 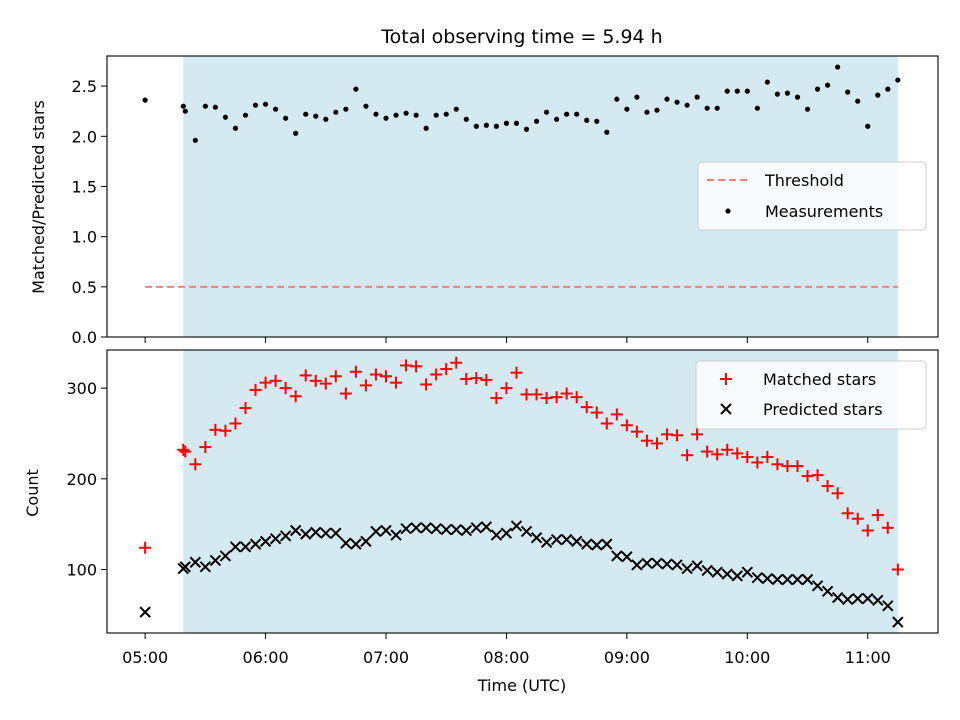 What do you see at coordinates (868, 657) in the screenshot?
I see `x-tick-label: 11:00` at bounding box center [868, 657].